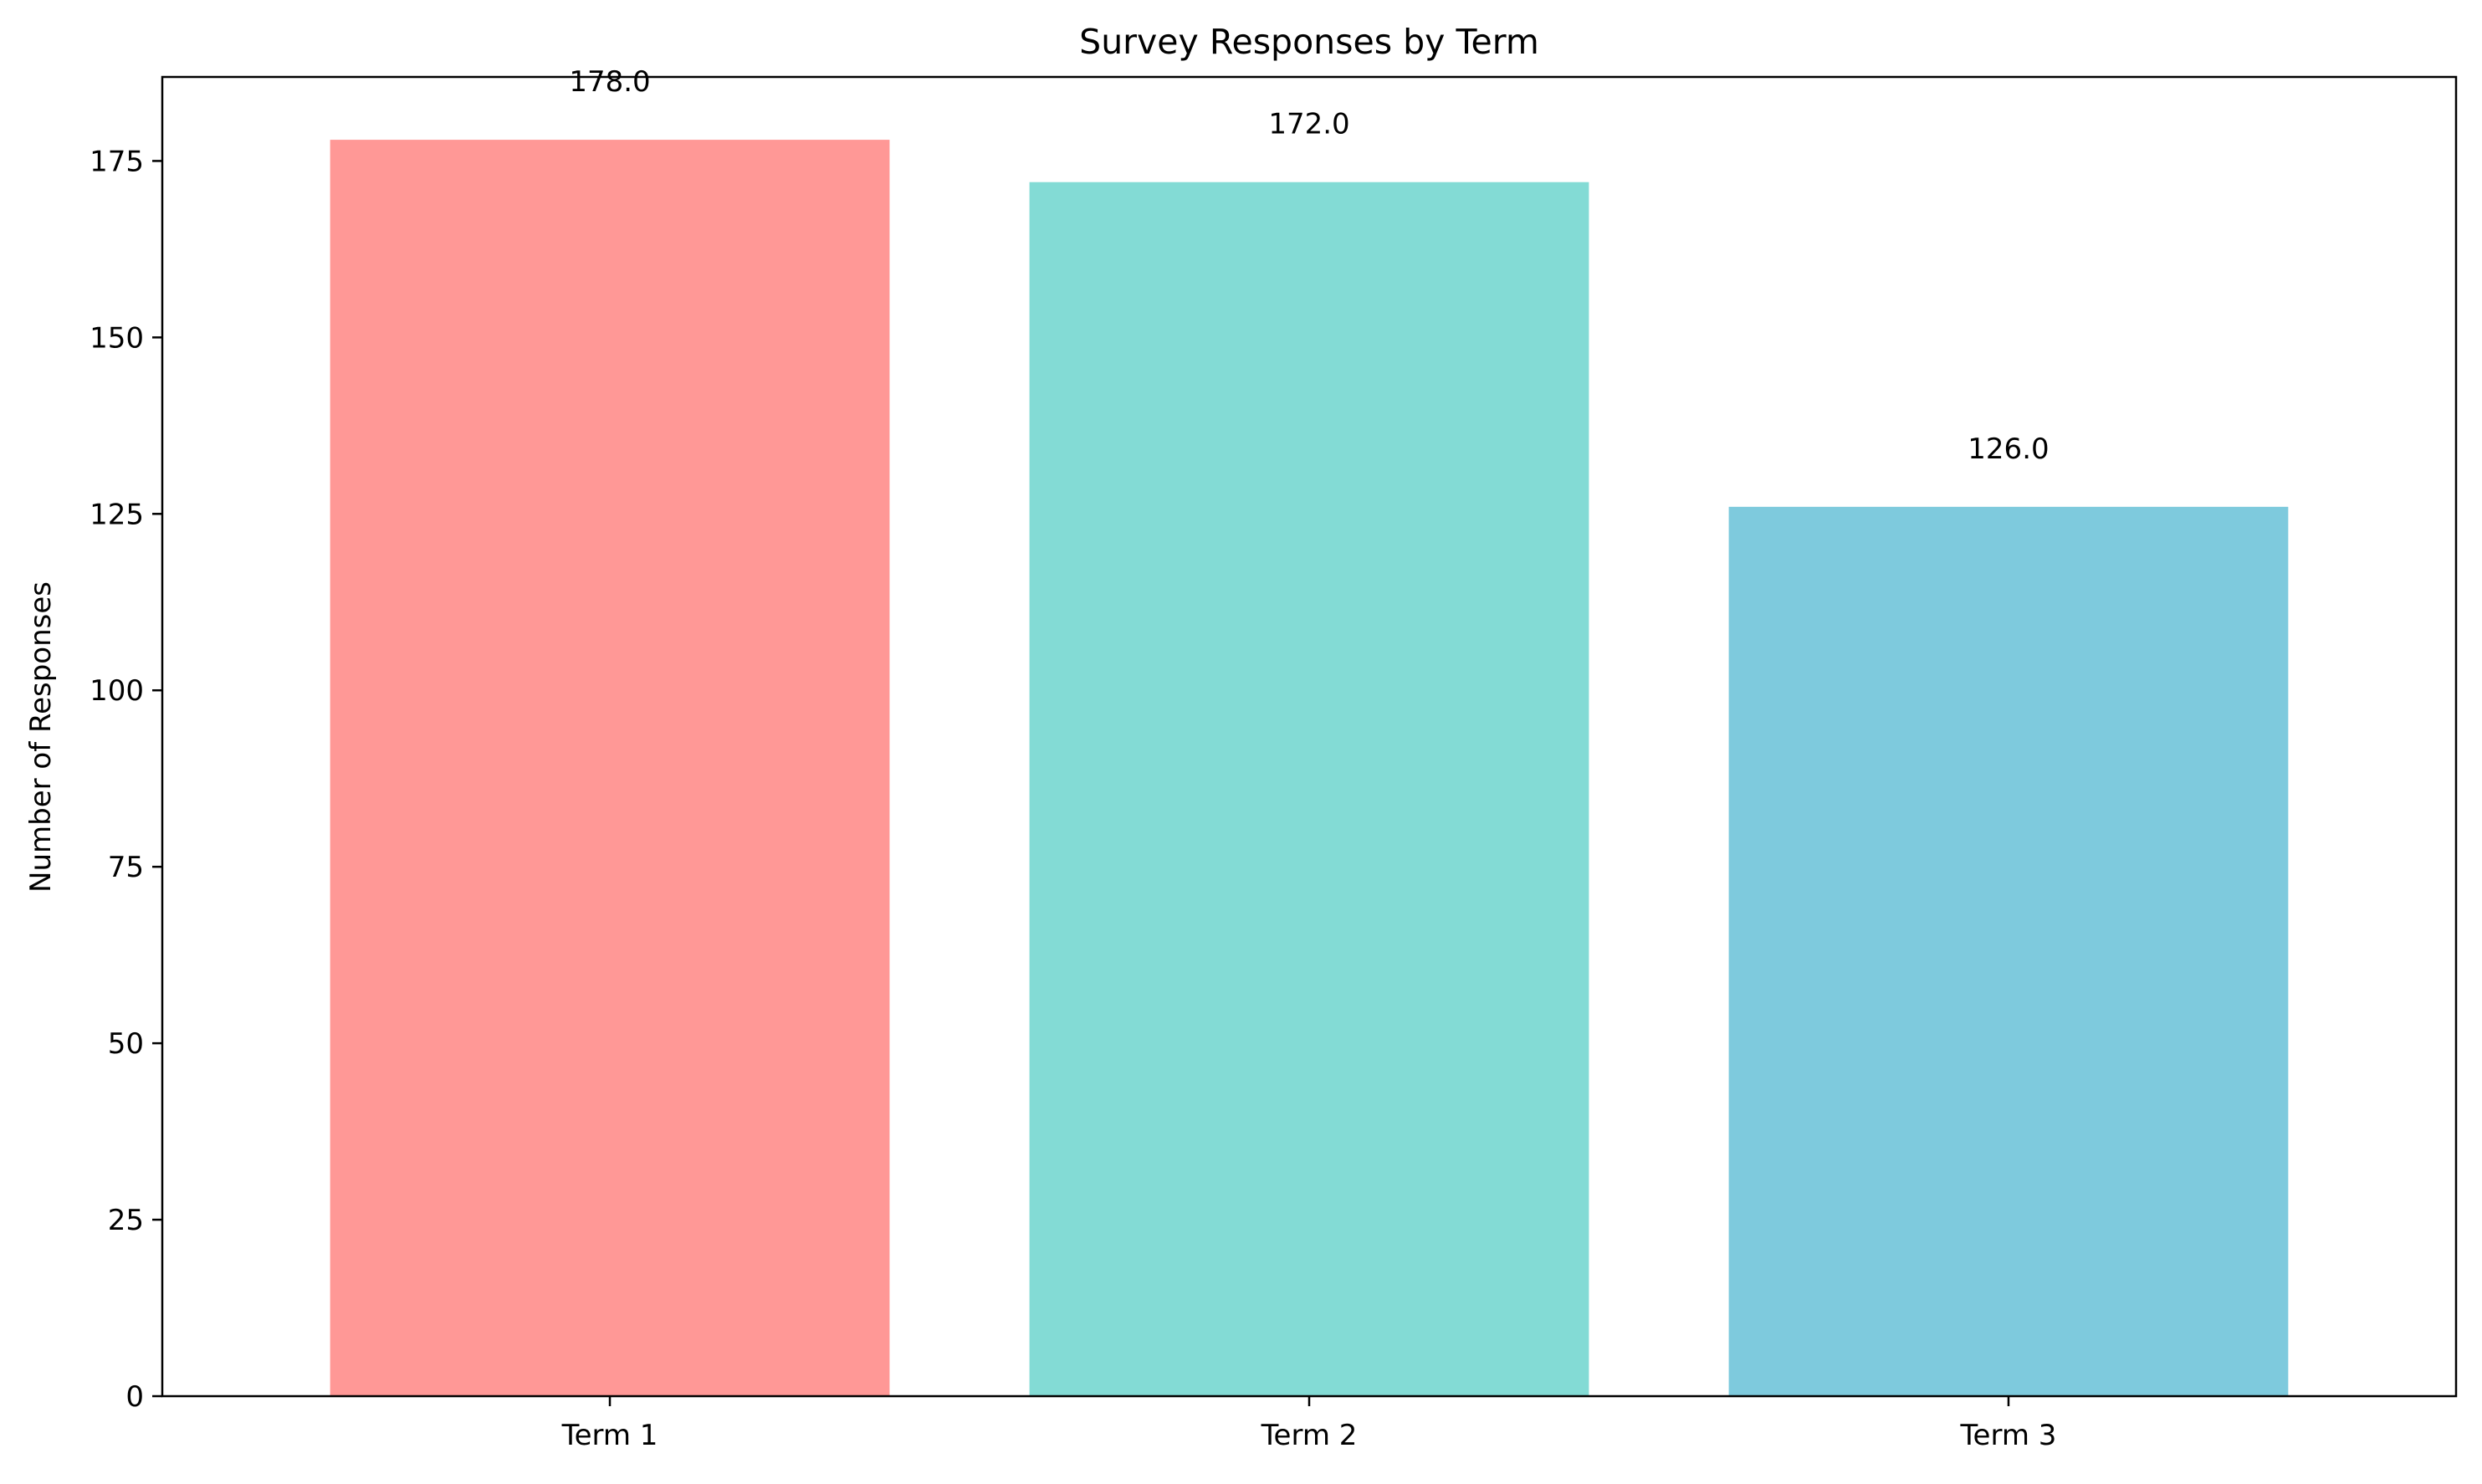  What do you see at coordinates (126, 779) in the screenshot?
I see `y-axis-ticks: 0 25 50 75 100 125 150 175` at bounding box center [126, 779].